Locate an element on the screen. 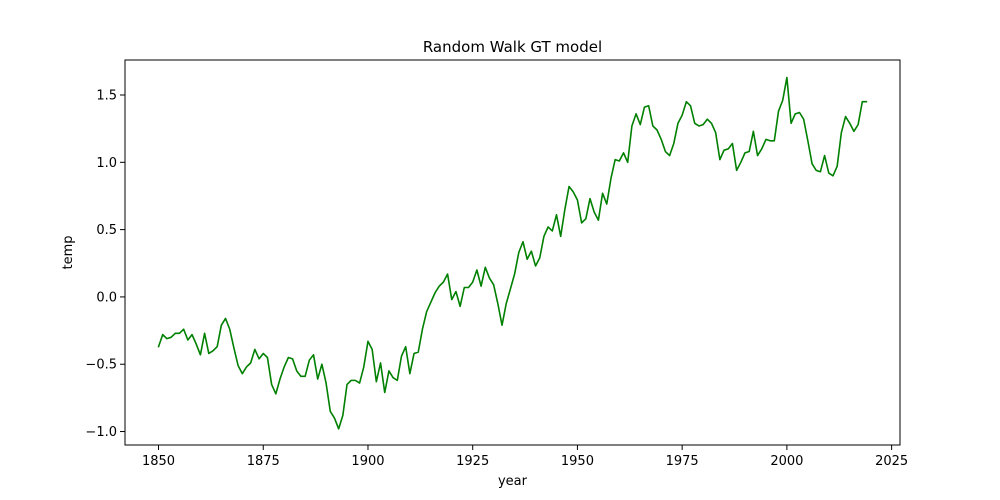 This screenshot has width=1000, height=500. y-tick-label: 1.5 is located at coordinates (106, 96).